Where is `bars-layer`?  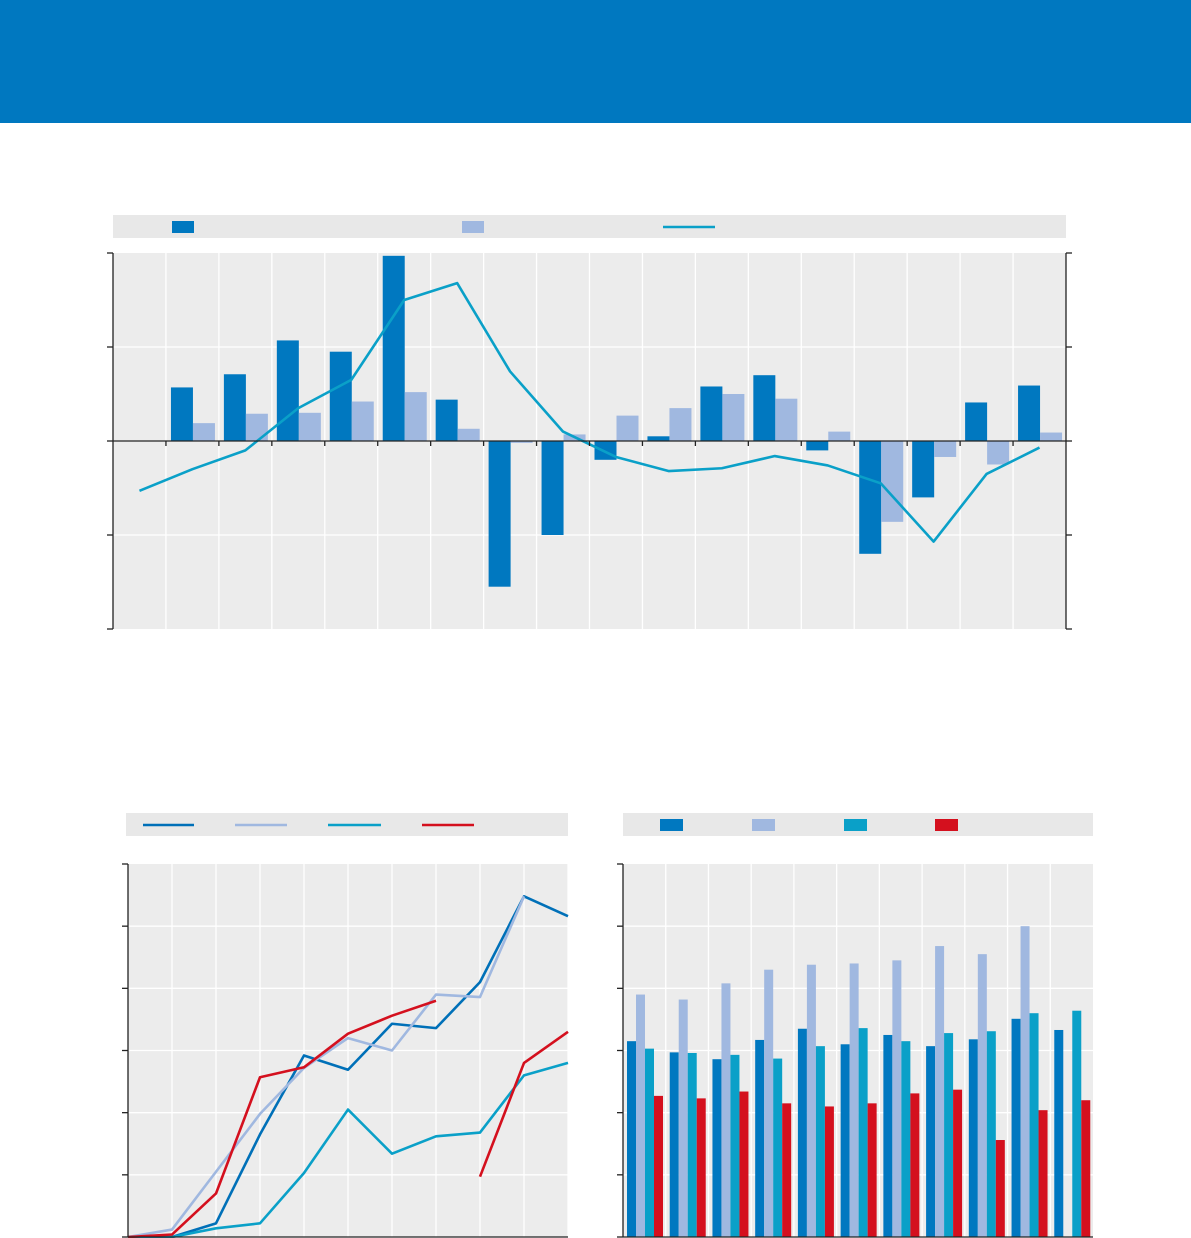
bars-layer is located at coordinates (859, 1081).